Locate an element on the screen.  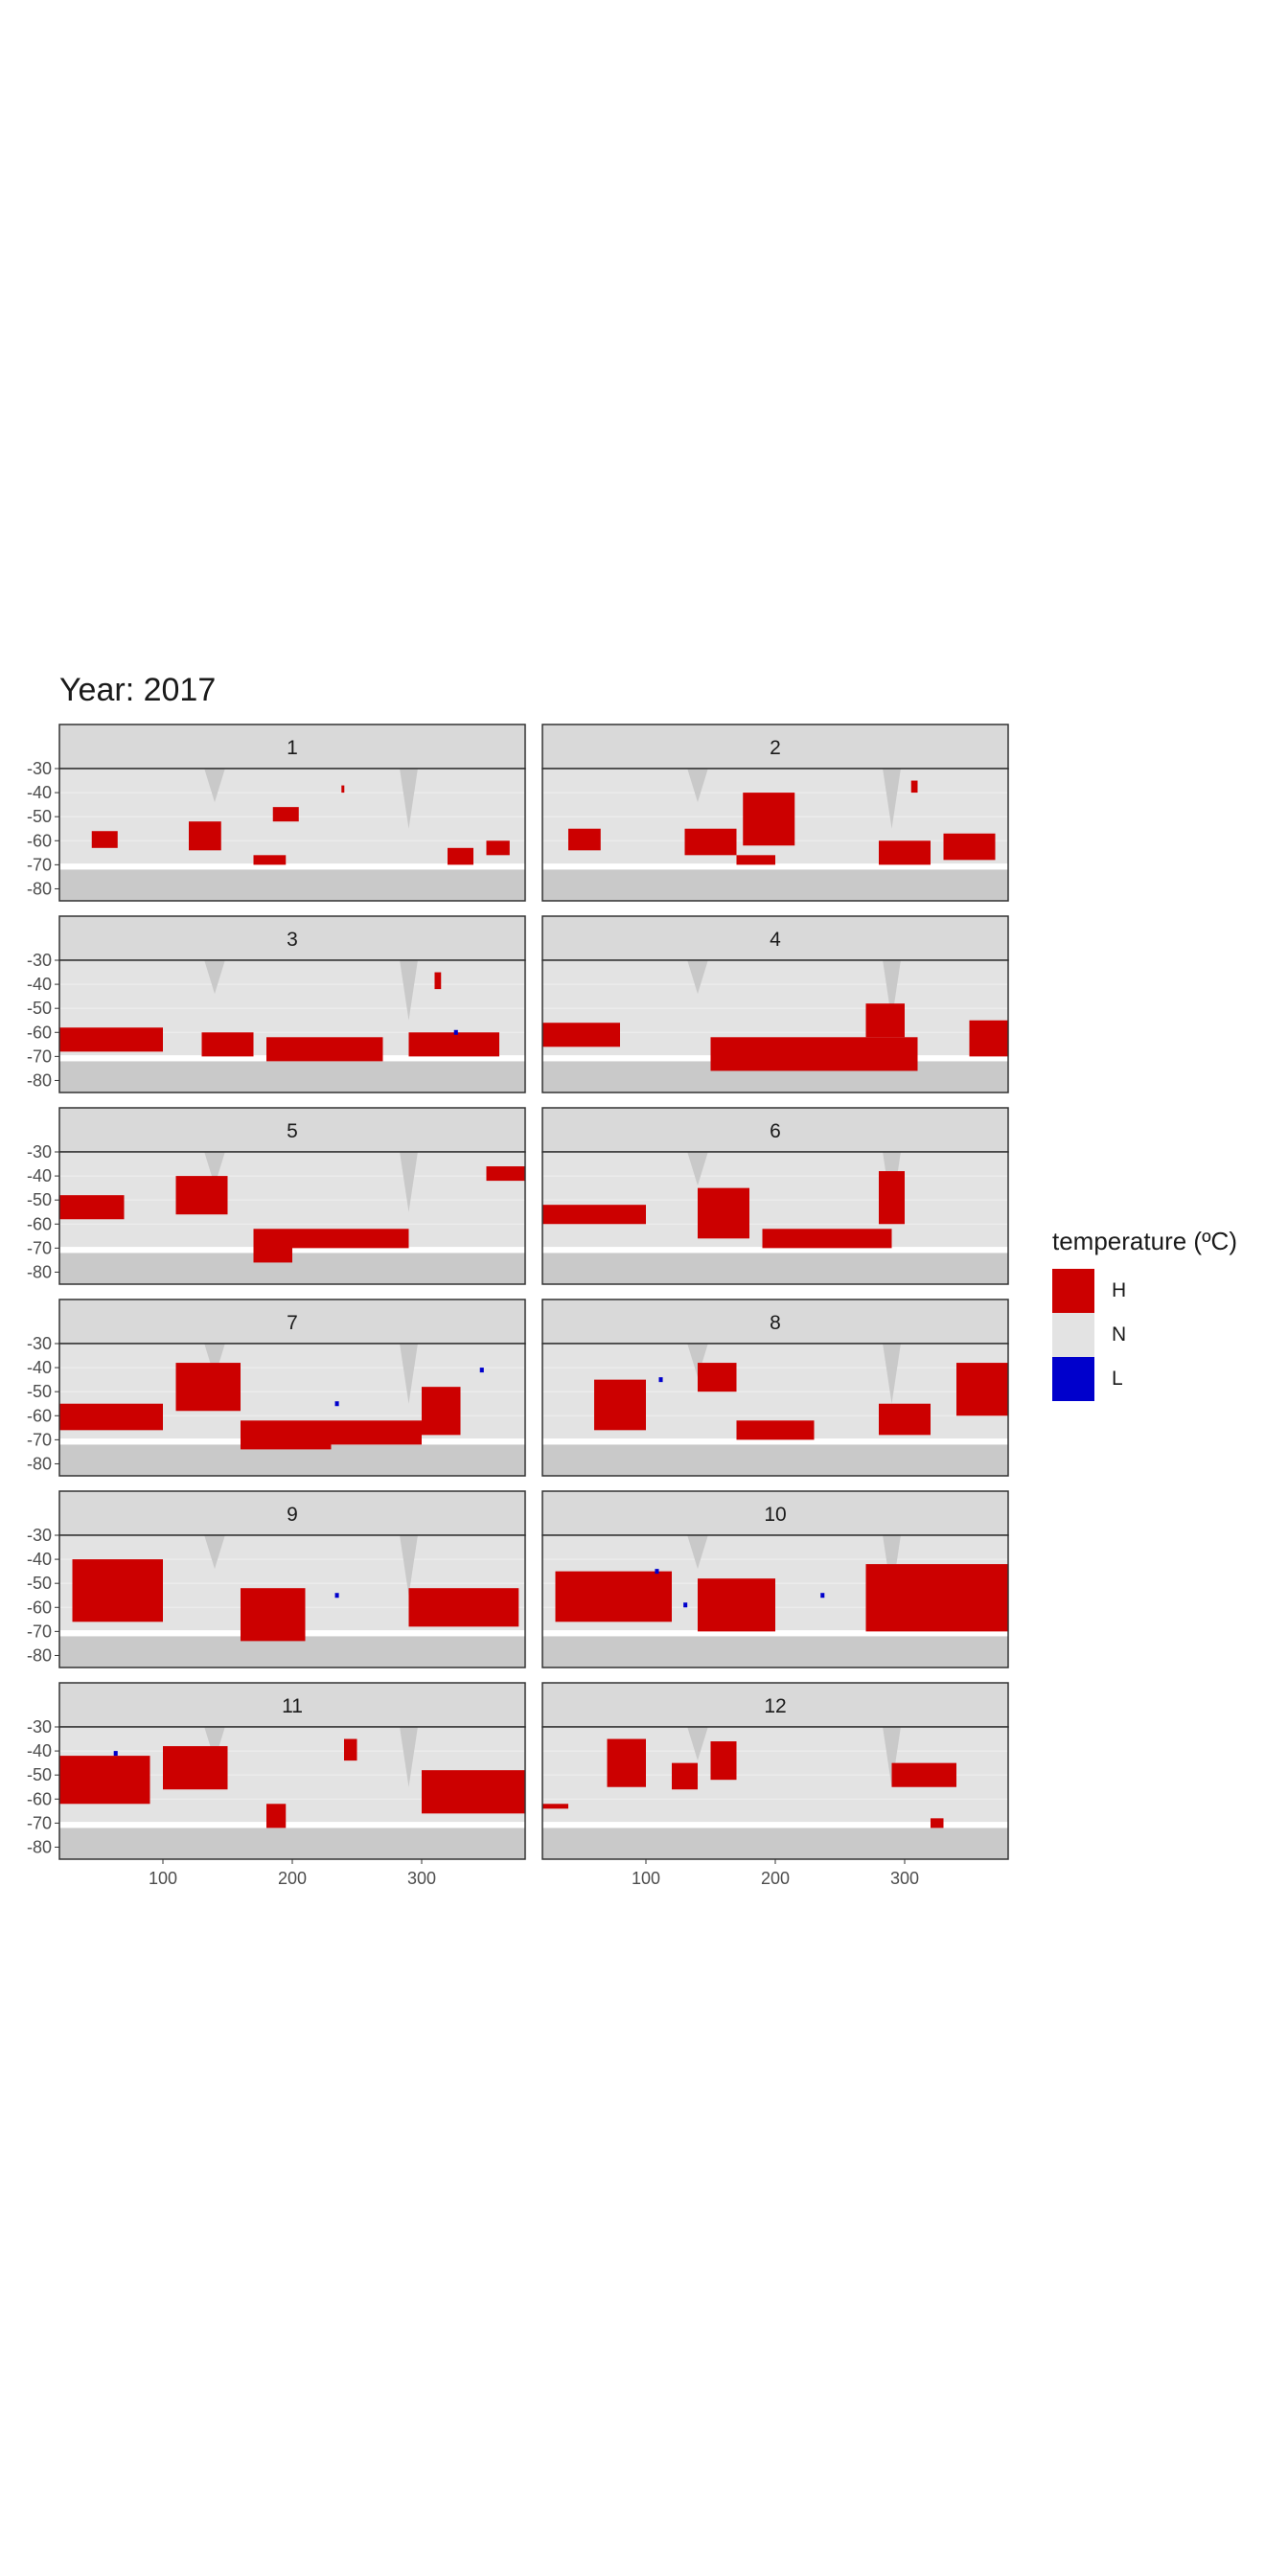
legend-key-n is located at coordinates (1073, 1335).